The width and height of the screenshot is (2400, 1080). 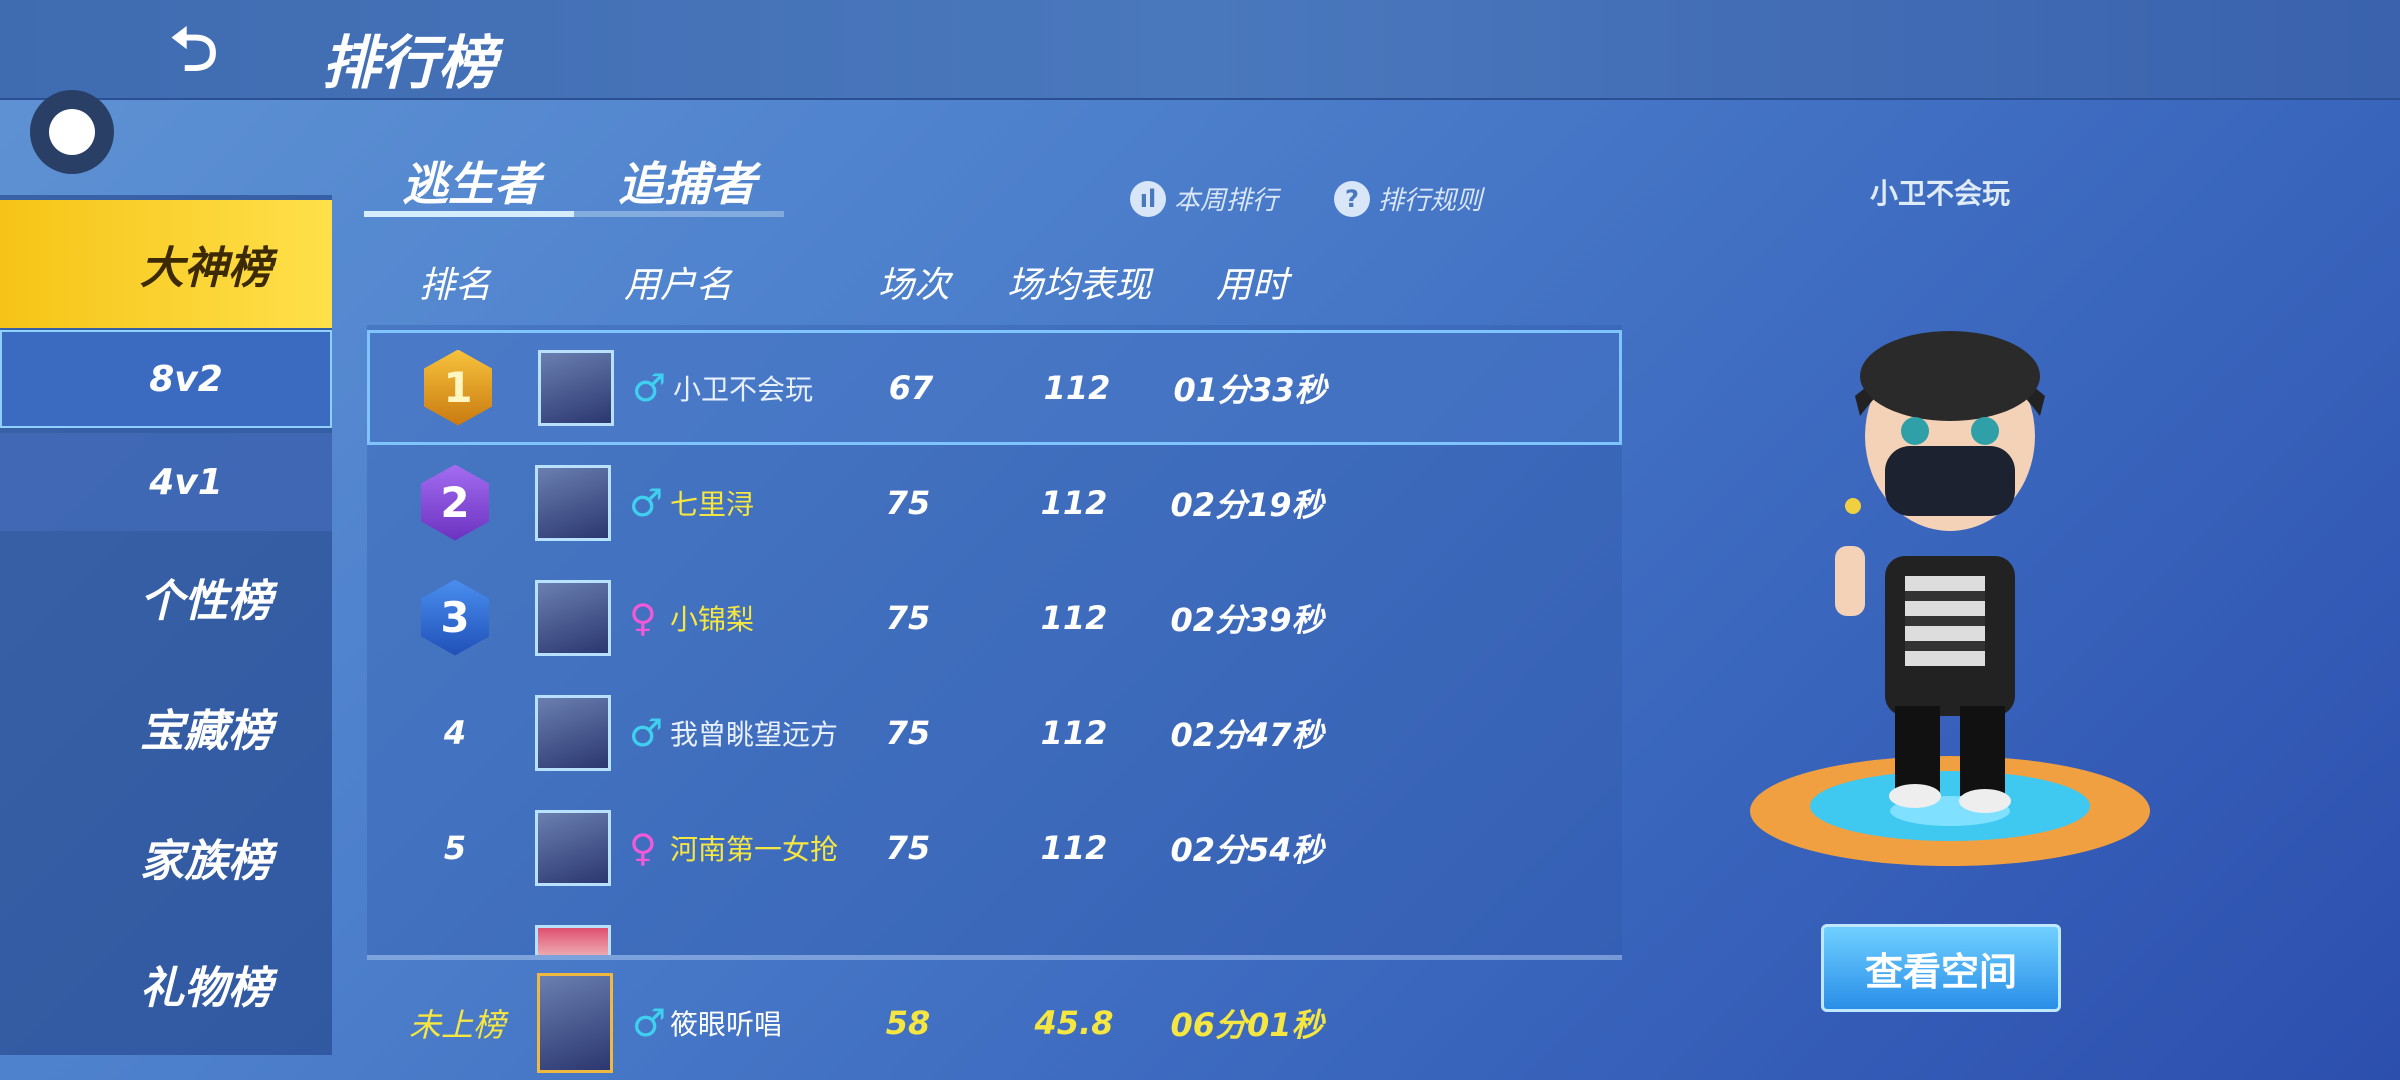 I want to click on col-time: 用时, so click(x=1252, y=285).